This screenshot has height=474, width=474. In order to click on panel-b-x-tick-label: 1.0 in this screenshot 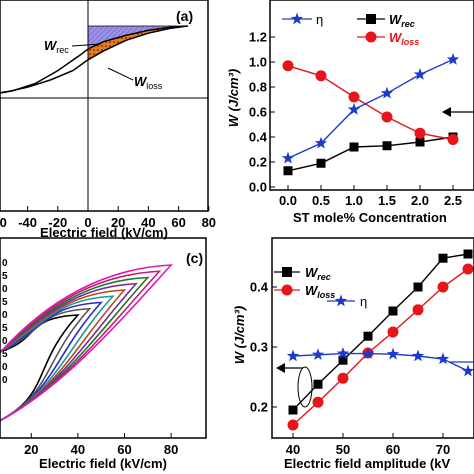, I will do `click(354, 200)`.